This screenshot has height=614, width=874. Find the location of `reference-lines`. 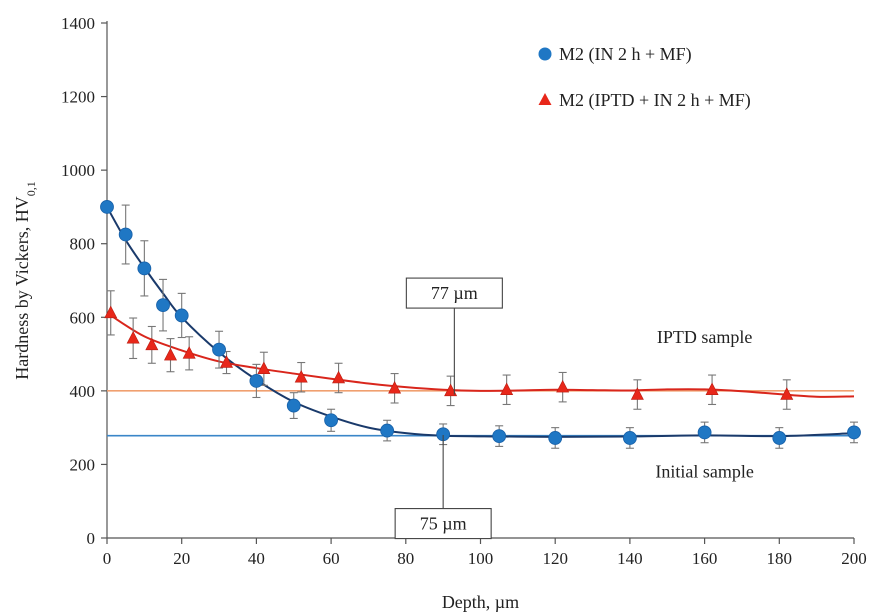

reference-lines is located at coordinates (480, 413).